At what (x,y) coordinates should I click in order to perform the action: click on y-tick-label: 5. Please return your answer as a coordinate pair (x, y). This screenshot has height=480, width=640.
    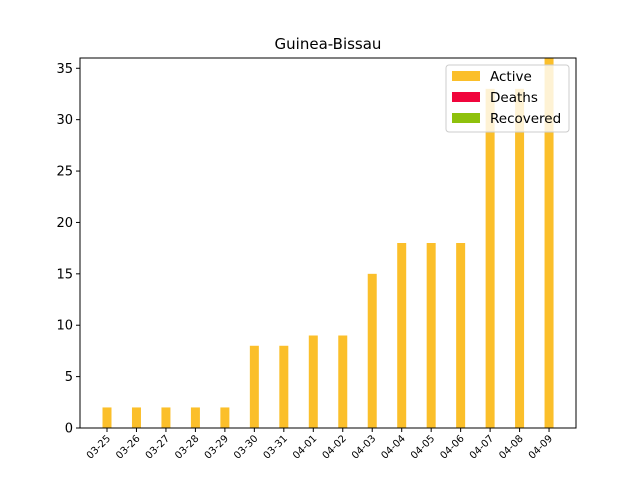
    Looking at the image, I should click on (69, 377).